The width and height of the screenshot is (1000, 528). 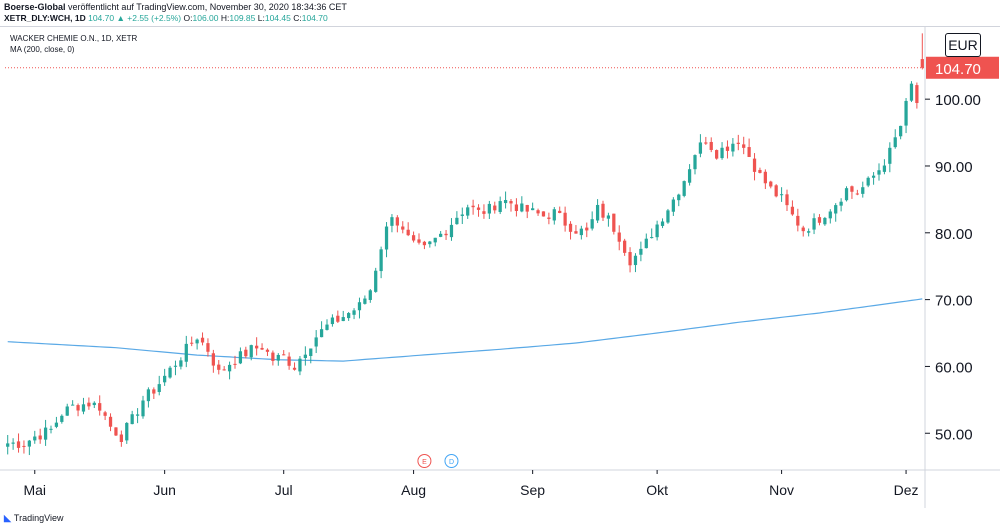 I want to click on ohlc-open-label: O:, so click(x=188, y=18).